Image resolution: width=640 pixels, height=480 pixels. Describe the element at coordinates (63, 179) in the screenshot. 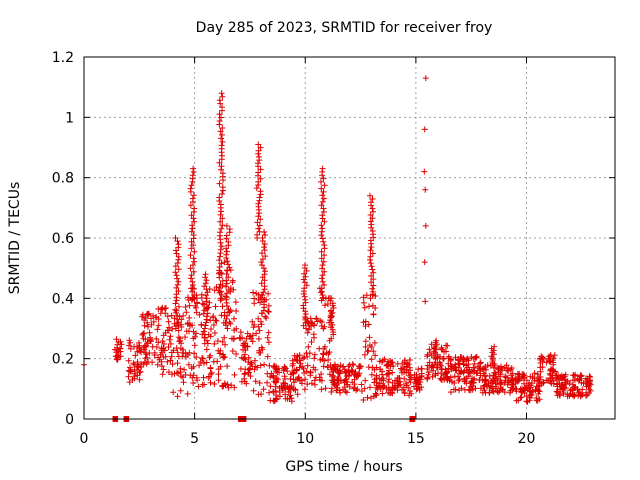

I see `y-tick-label: 0.8` at that location.